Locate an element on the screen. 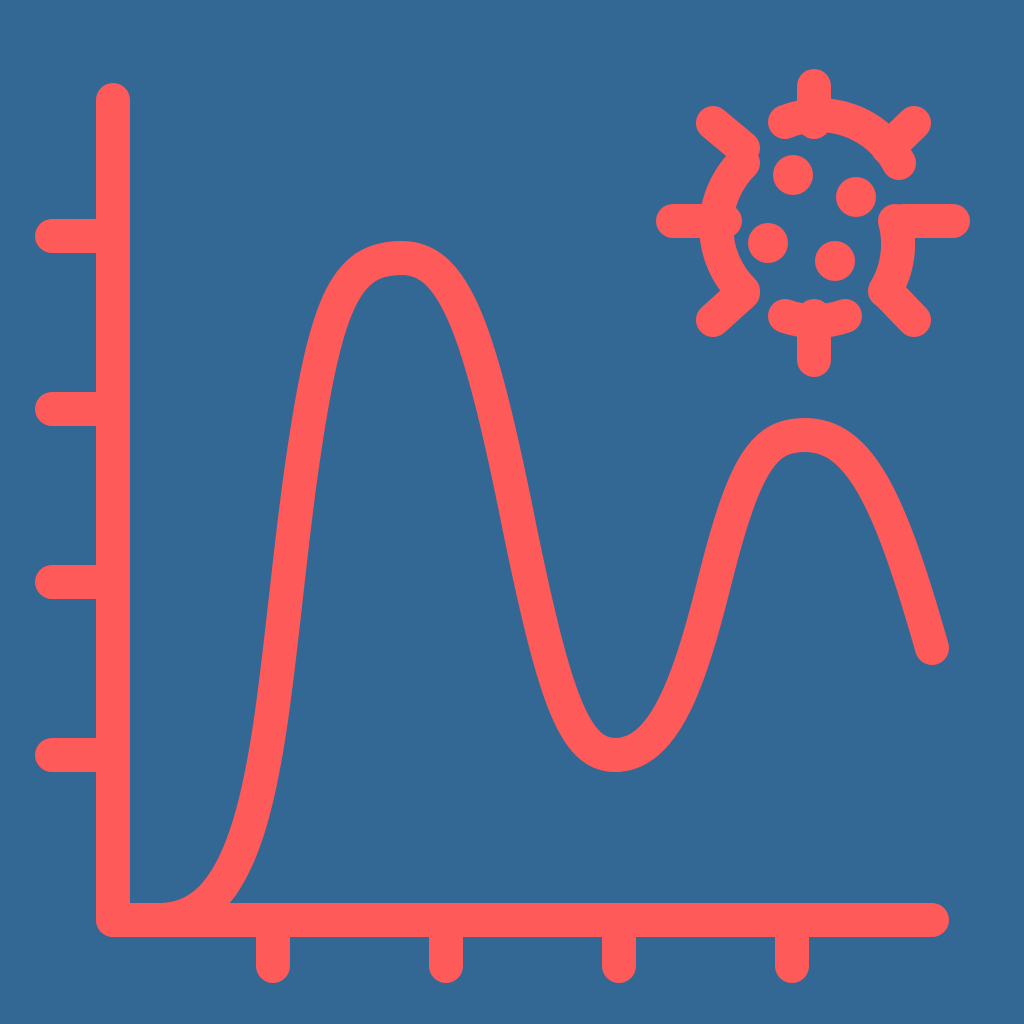 The height and width of the screenshot is (1024, 1024). virus-icon is located at coordinates (813, 223).